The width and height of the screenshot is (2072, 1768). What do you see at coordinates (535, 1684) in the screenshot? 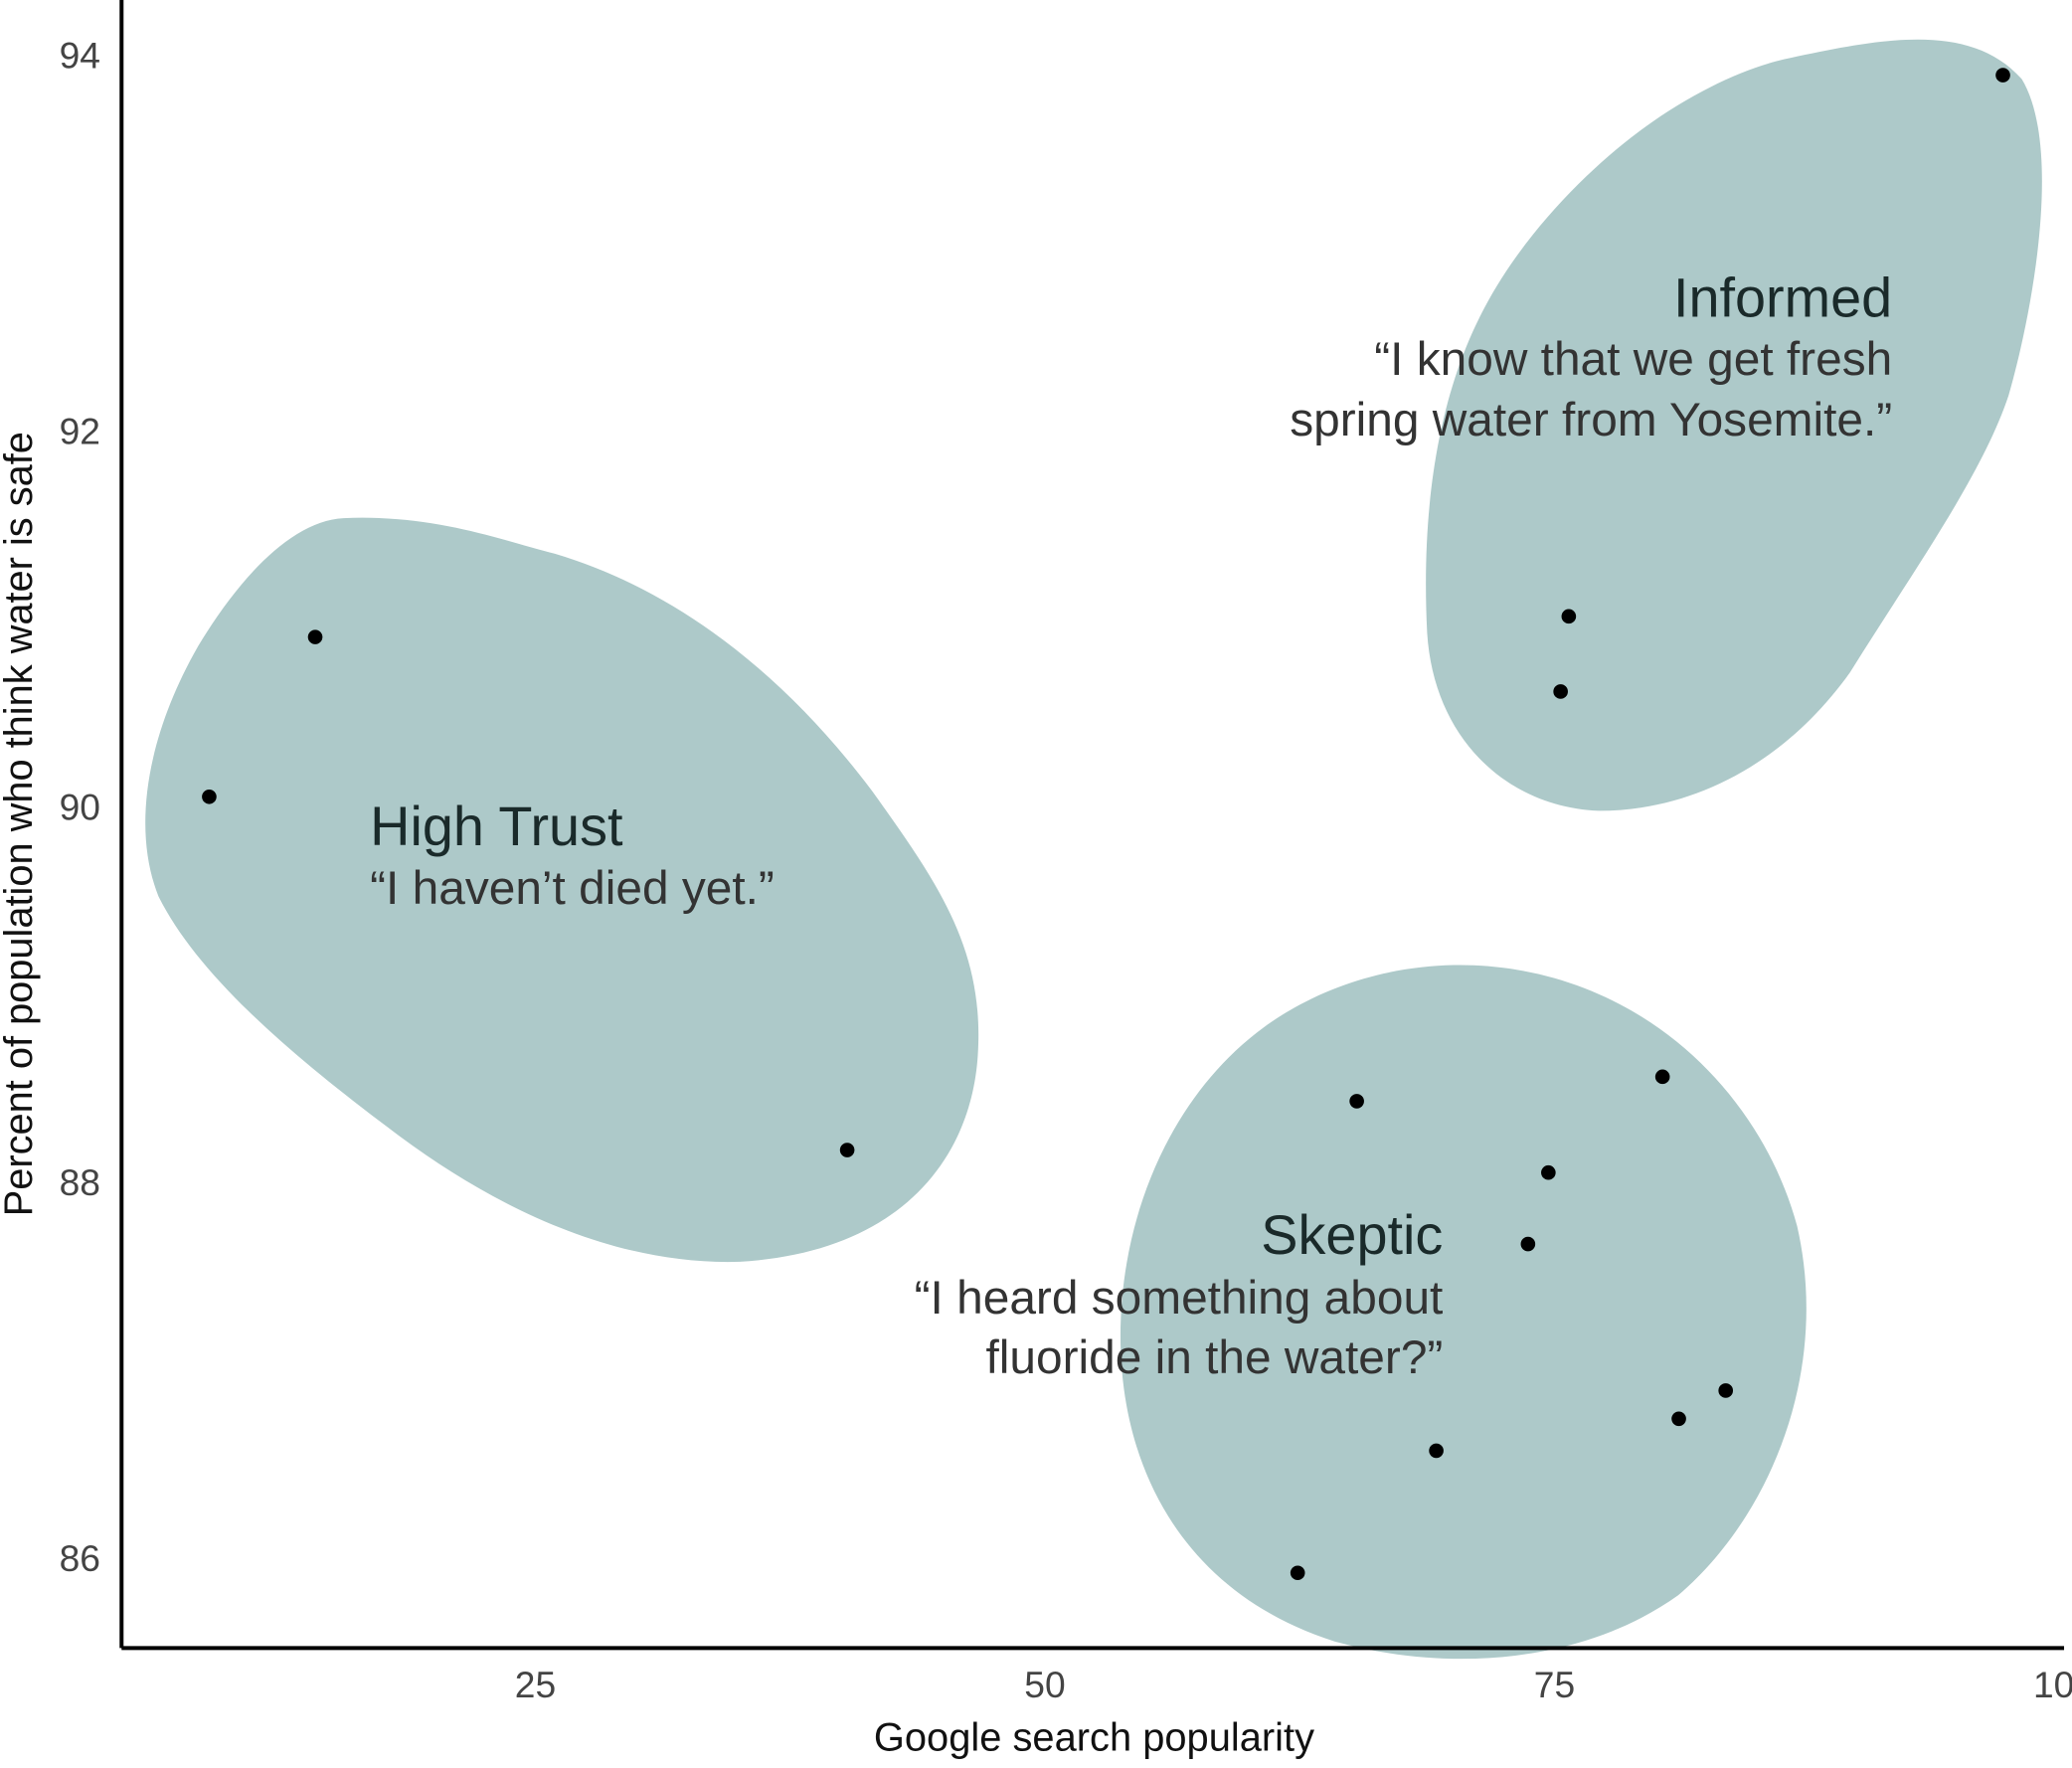
I see `x-tick-label: 25` at bounding box center [535, 1684].